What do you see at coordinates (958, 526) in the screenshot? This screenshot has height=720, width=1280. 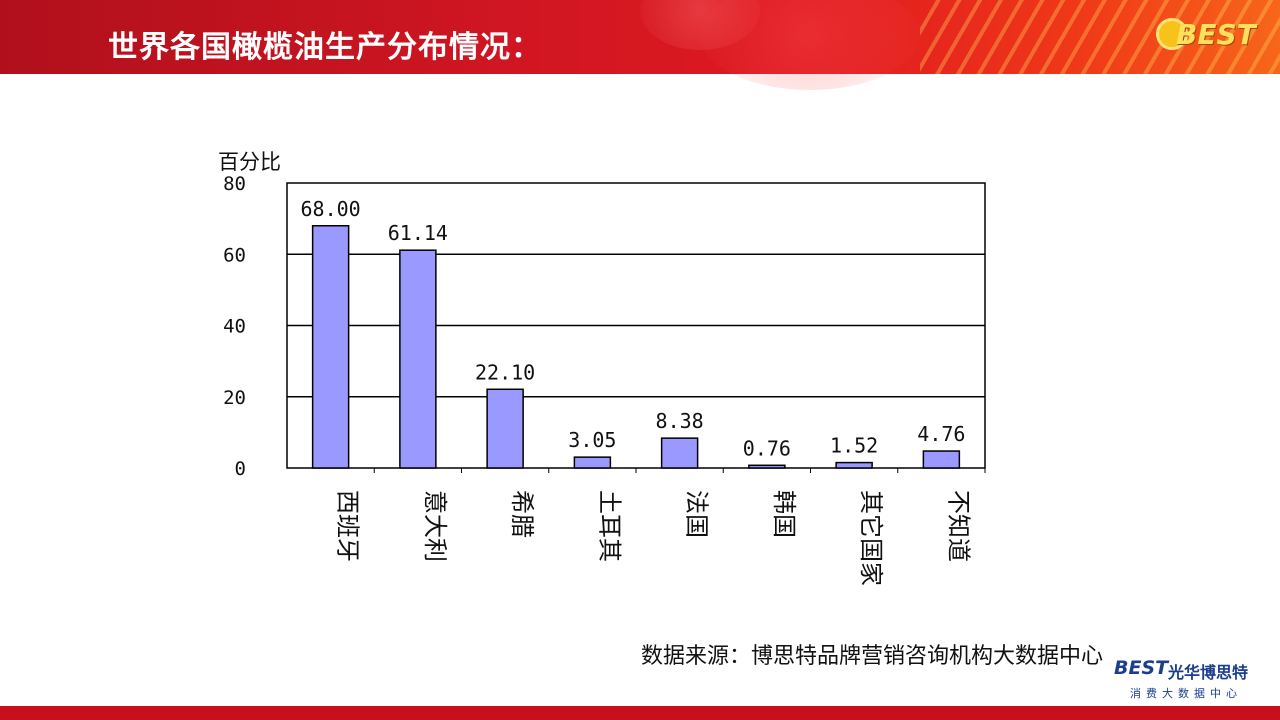 I see `category-label: 不知道` at bounding box center [958, 526].